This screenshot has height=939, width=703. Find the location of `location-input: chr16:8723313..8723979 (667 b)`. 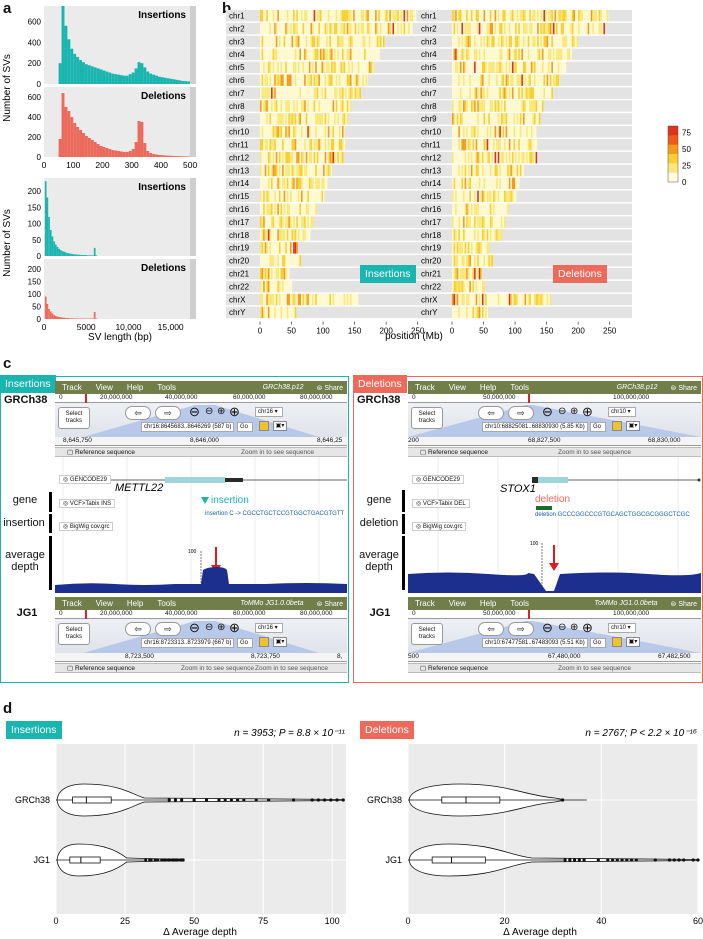

location-input: chr16:8723313..8723979 (667 b) is located at coordinates (187, 643).